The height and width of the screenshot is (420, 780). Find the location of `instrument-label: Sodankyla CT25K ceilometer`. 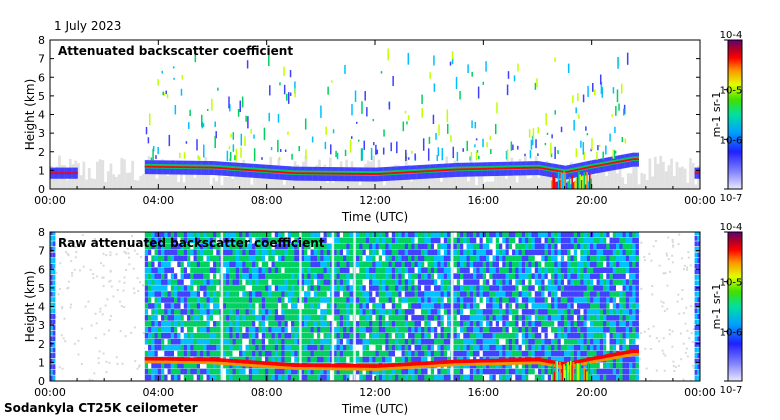

instrument-label: Sodankyla CT25K ceilometer is located at coordinates (101, 408).